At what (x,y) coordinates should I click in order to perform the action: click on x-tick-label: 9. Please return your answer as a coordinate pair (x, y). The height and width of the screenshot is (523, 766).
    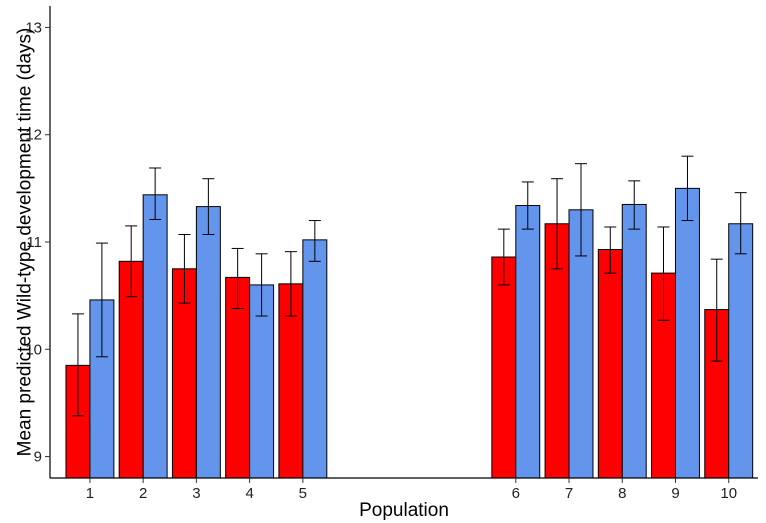
    Looking at the image, I should click on (675, 493).